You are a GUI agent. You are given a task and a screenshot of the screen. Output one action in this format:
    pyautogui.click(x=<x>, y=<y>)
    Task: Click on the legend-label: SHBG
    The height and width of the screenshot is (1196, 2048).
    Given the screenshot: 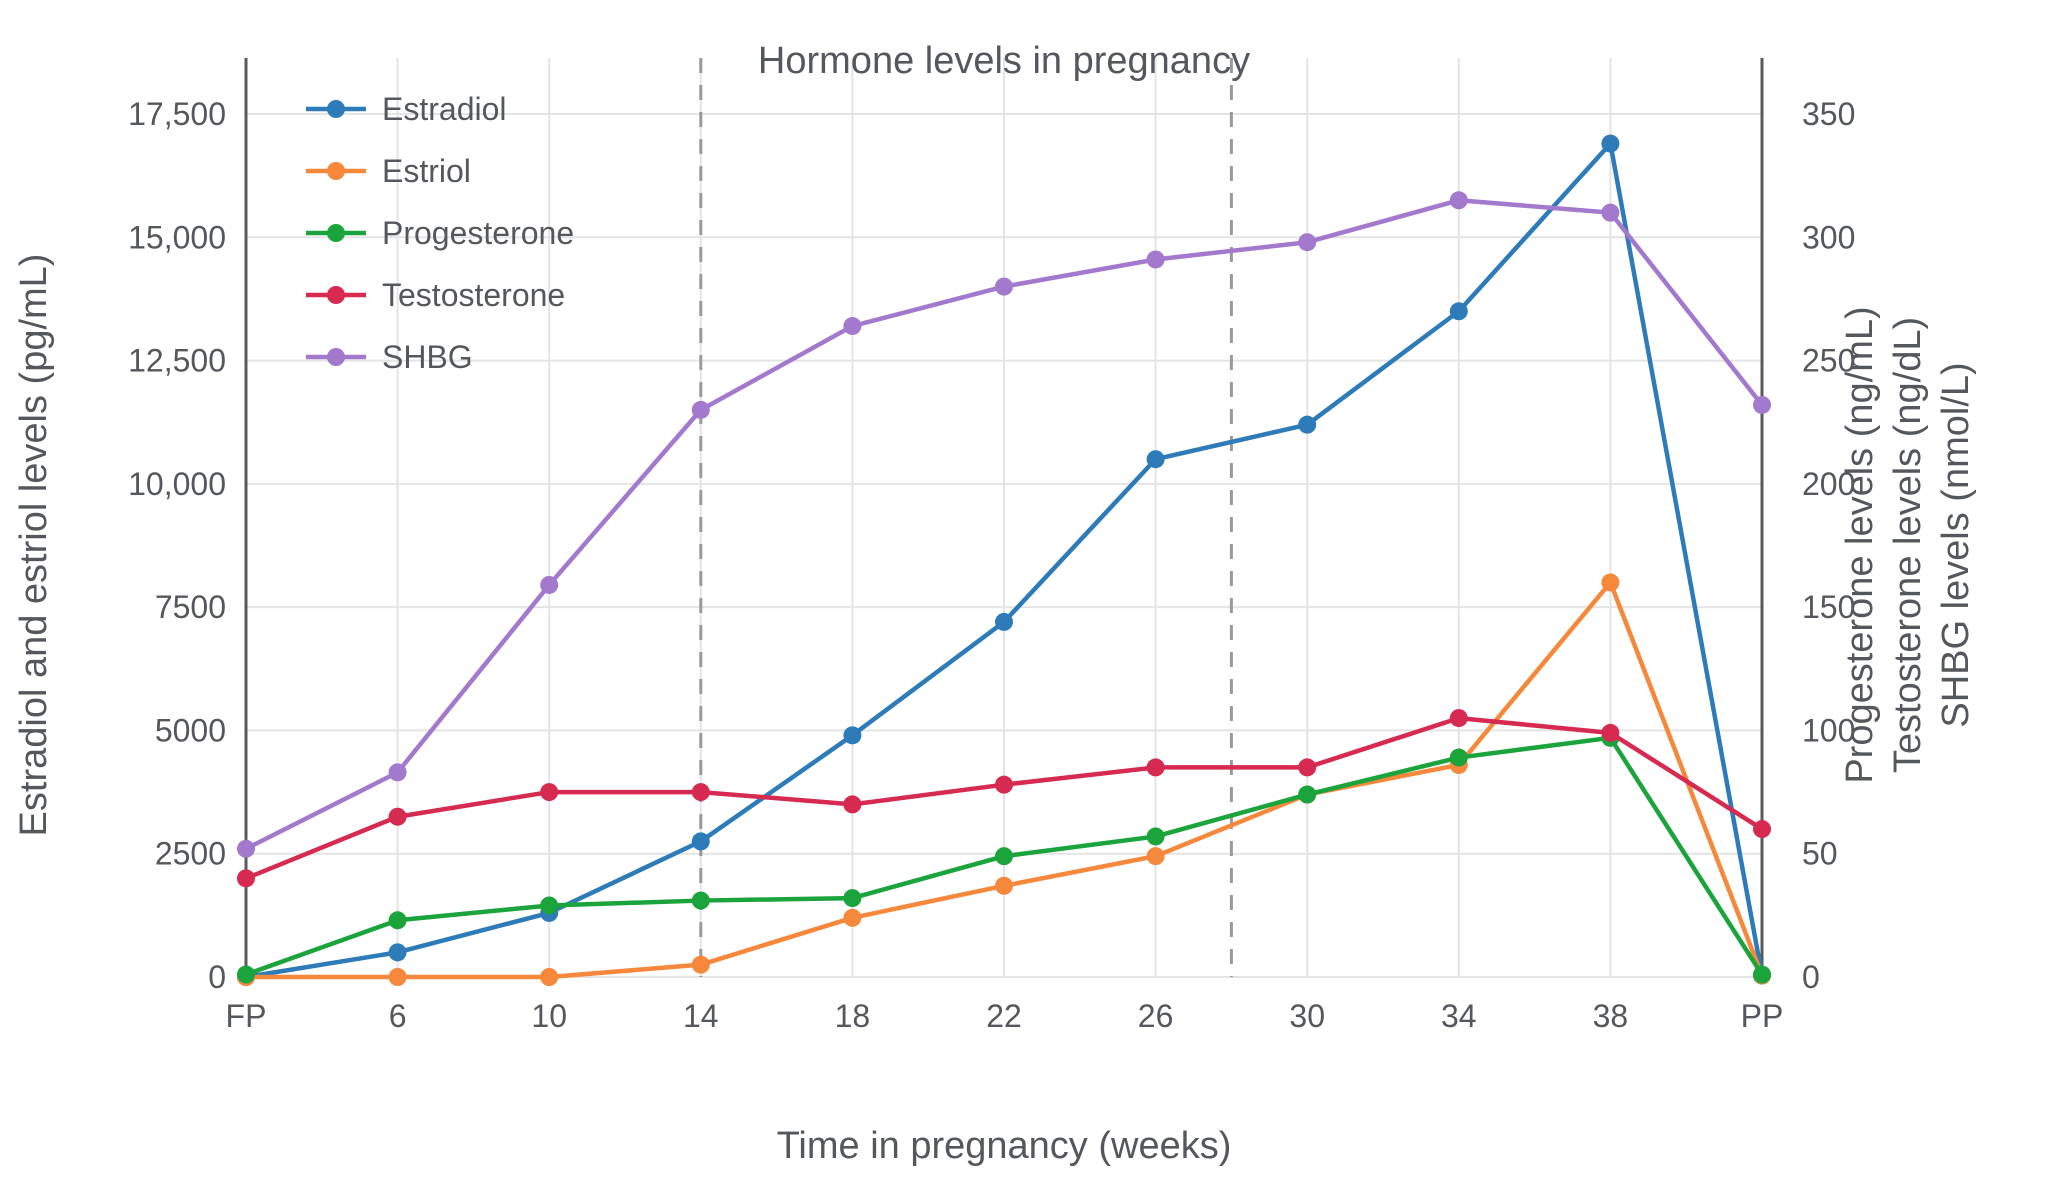 What is the action you would take?
    pyautogui.click(x=427, y=357)
    